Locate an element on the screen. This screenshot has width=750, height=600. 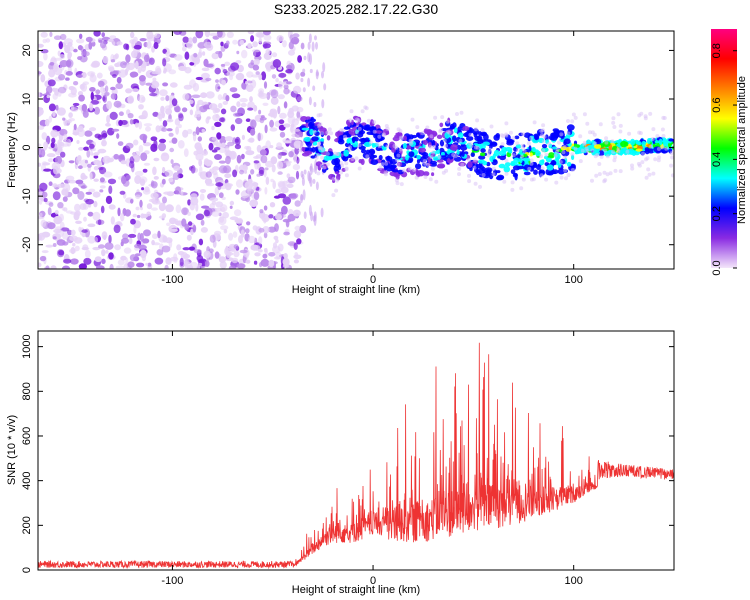
snr-y-tick-label: 0 is located at coordinates (27, 570).